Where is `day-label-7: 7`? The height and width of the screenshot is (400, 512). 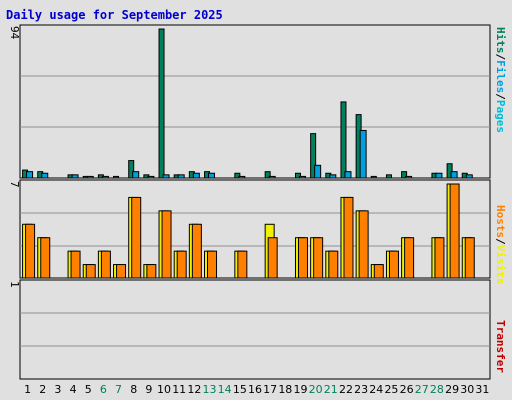
day-label-7: 7 is located at coordinates (118, 389).